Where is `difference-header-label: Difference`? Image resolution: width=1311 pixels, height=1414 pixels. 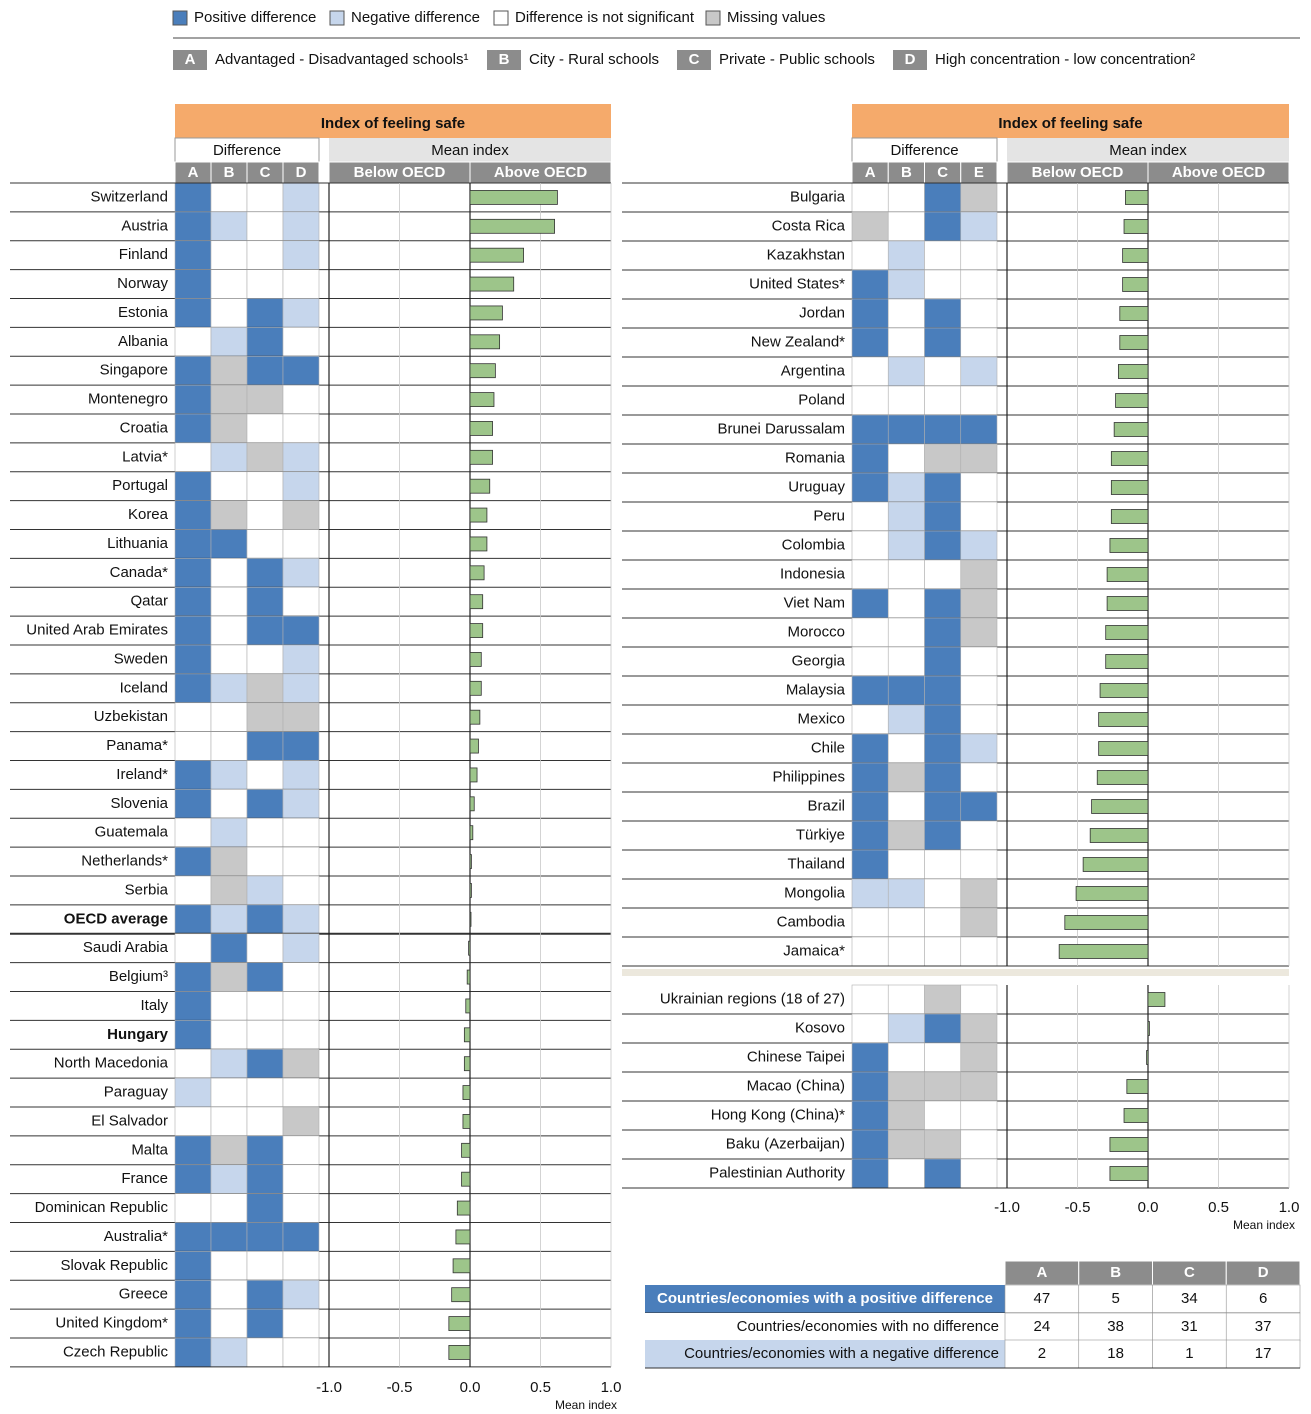
difference-header-label: Difference is located at coordinates (924, 150).